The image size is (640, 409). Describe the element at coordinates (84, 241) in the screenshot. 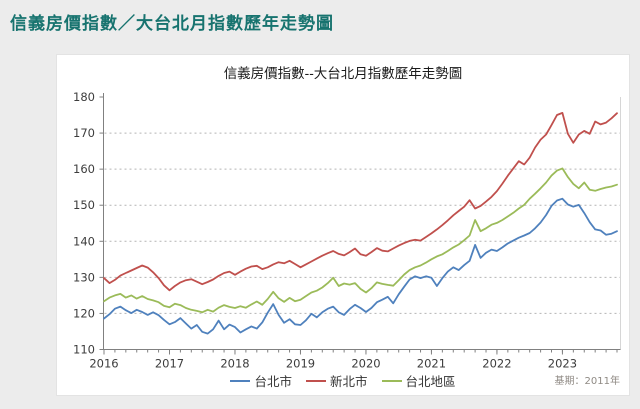

I see `svg-text: 140` at that location.